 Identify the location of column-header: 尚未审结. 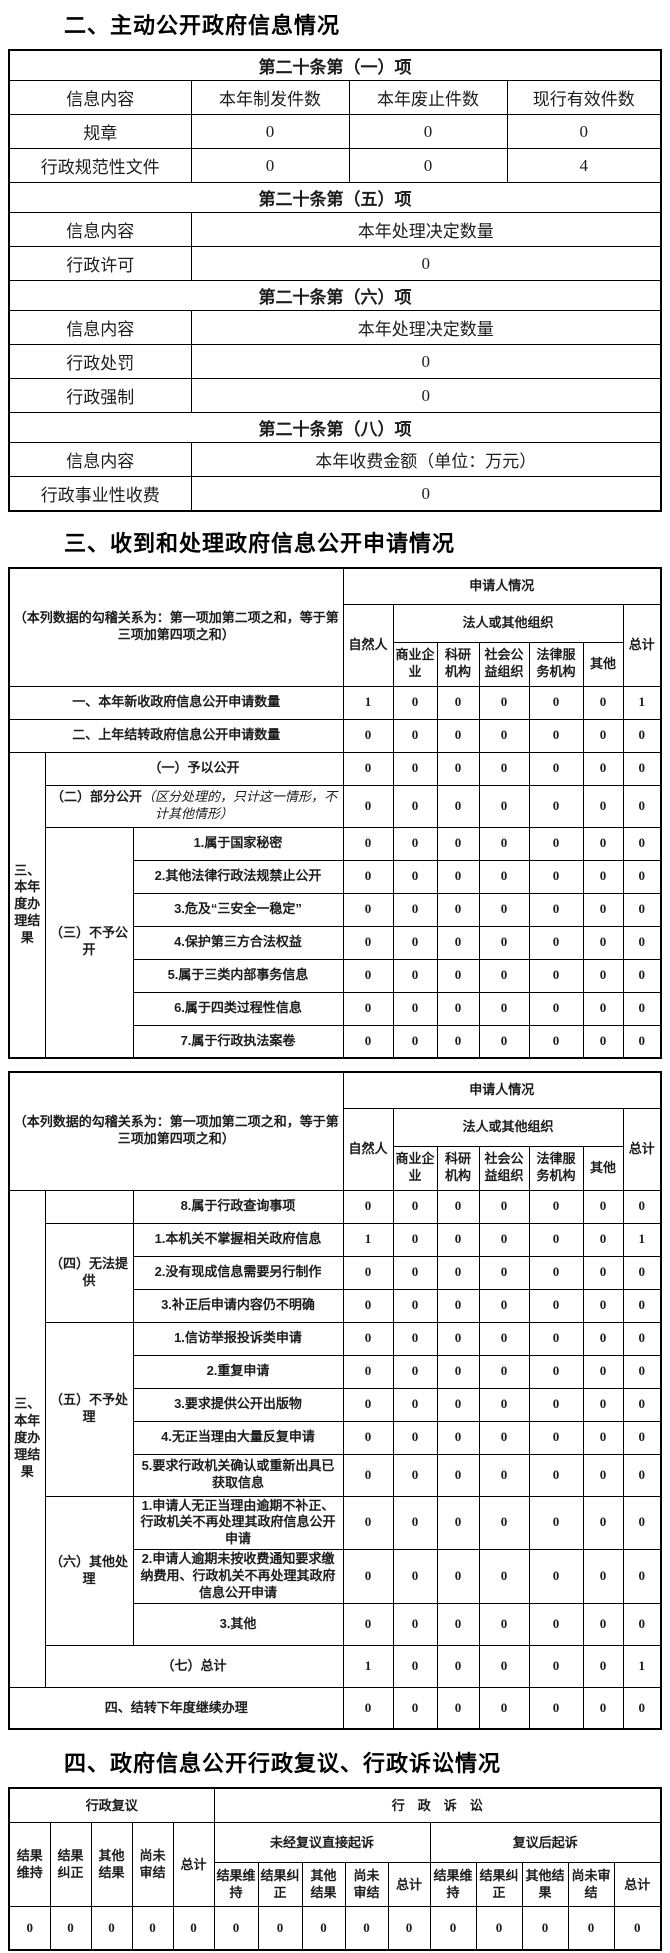
(591, 1884).